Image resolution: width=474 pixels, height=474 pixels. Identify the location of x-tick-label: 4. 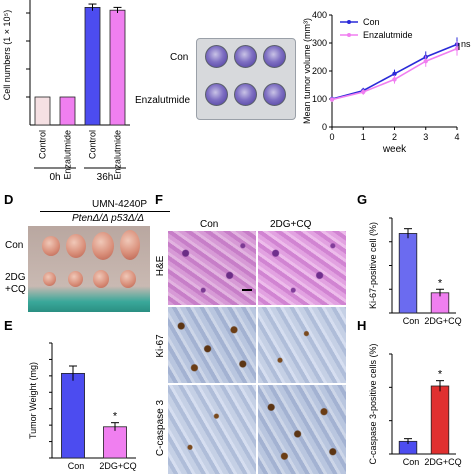
(456, 137).